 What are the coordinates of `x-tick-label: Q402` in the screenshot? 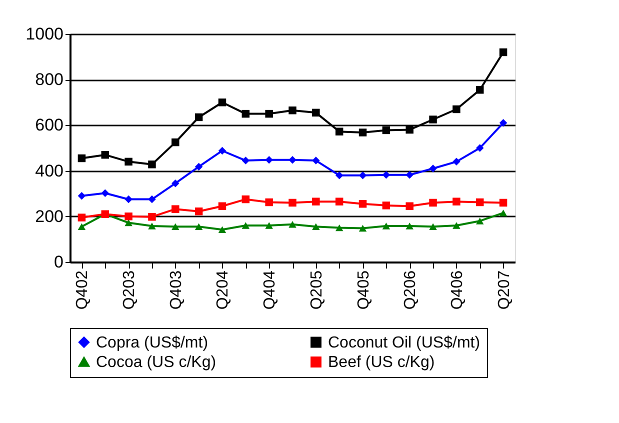 It's located at (83, 290).